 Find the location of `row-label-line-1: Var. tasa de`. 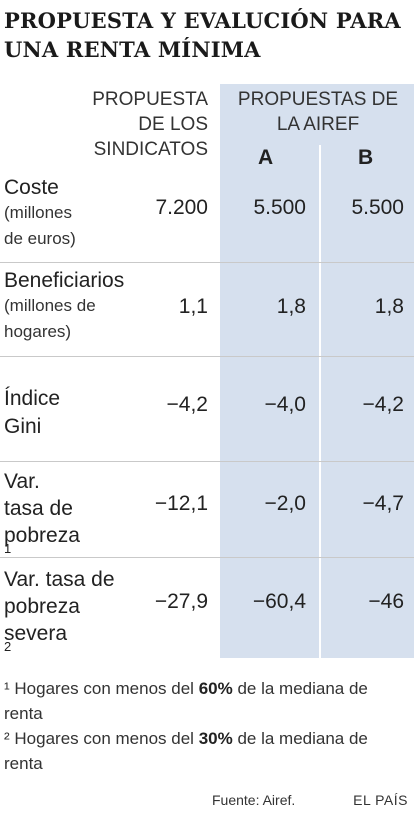

row-label-line-1: Var. tasa de is located at coordinates (59, 579).